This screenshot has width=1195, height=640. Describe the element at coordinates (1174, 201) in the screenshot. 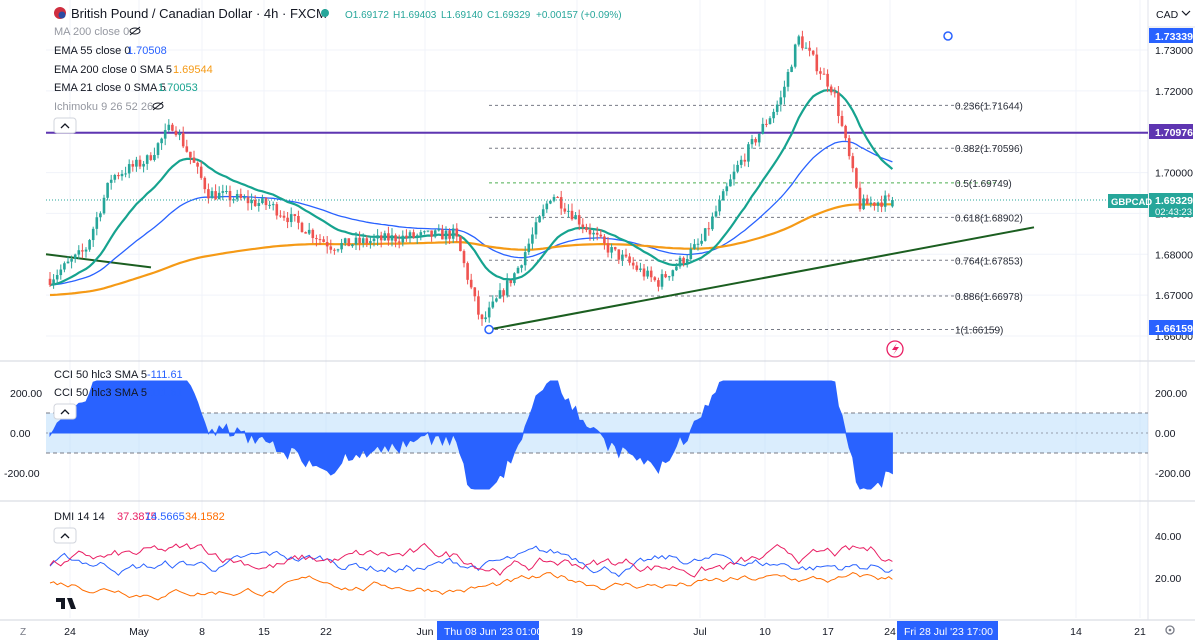

I see `current-price-value: 1.69329` at that location.